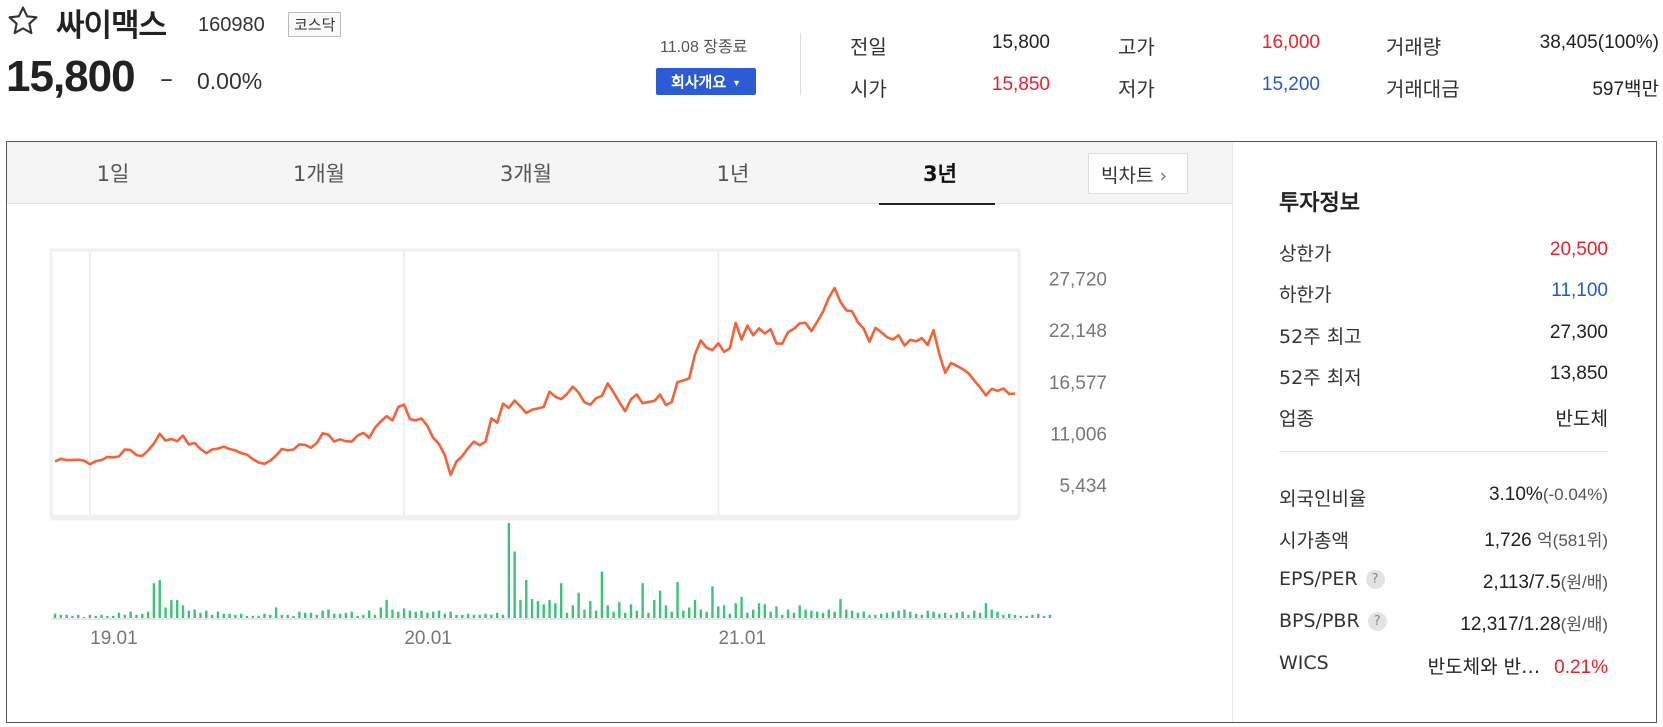 The image size is (1663, 727). What do you see at coordinates (1296, 419) in the screenshot?
I see `sector-label: 업종` at bounding box center [1296, 419].